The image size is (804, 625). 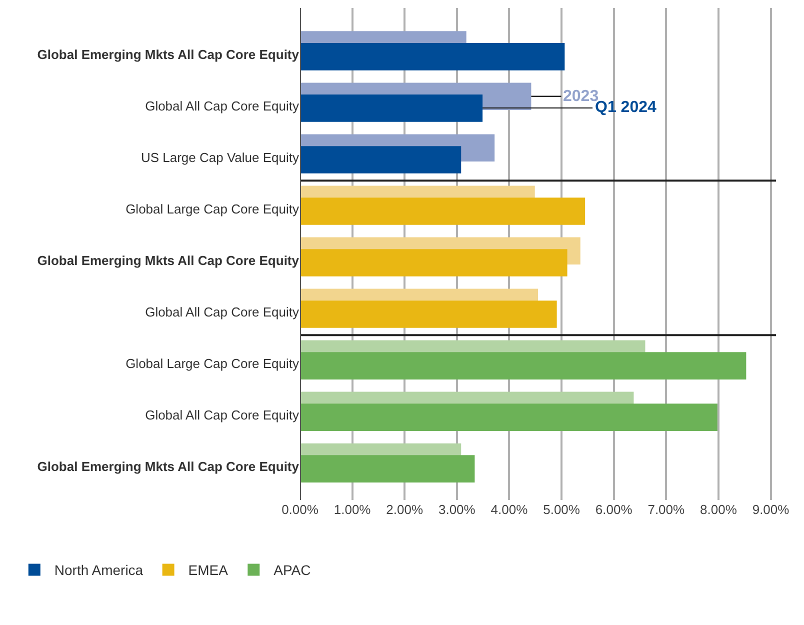 What do you see at coordinates (292, 570) in the screenshot?
I see `legend-label: APAC` at bounding box center [292, 570].